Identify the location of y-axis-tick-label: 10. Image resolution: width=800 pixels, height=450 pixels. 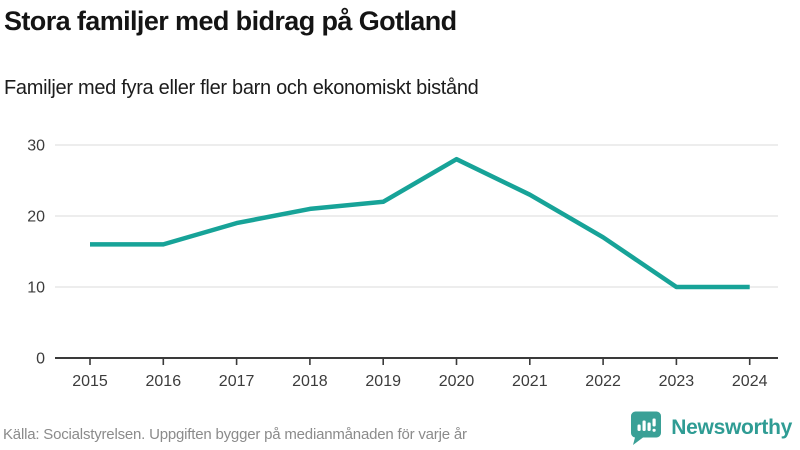
(36, 288).